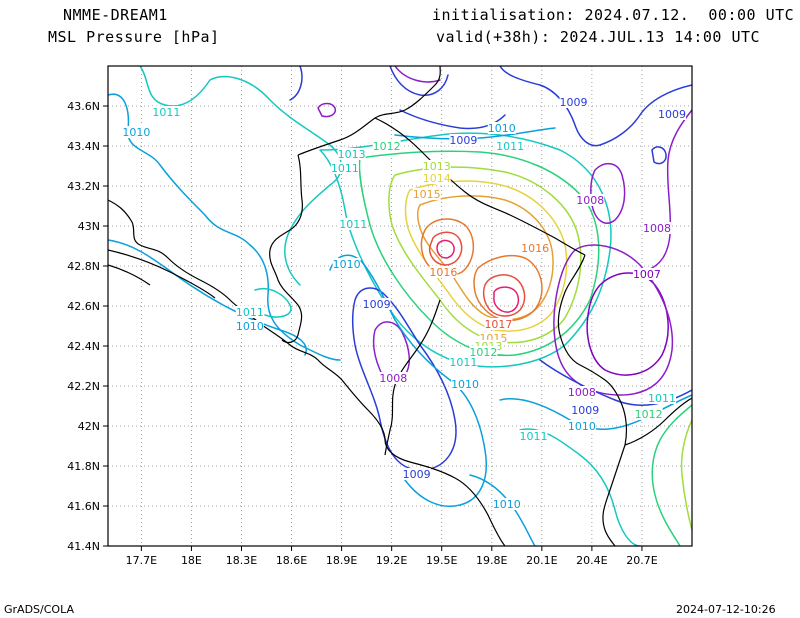 The image size is (800, 618). What do you see at coordinates (83, 186) in the screenshot?
I see `y-tick-label: 43.2N` at bounding box center [83, 186].